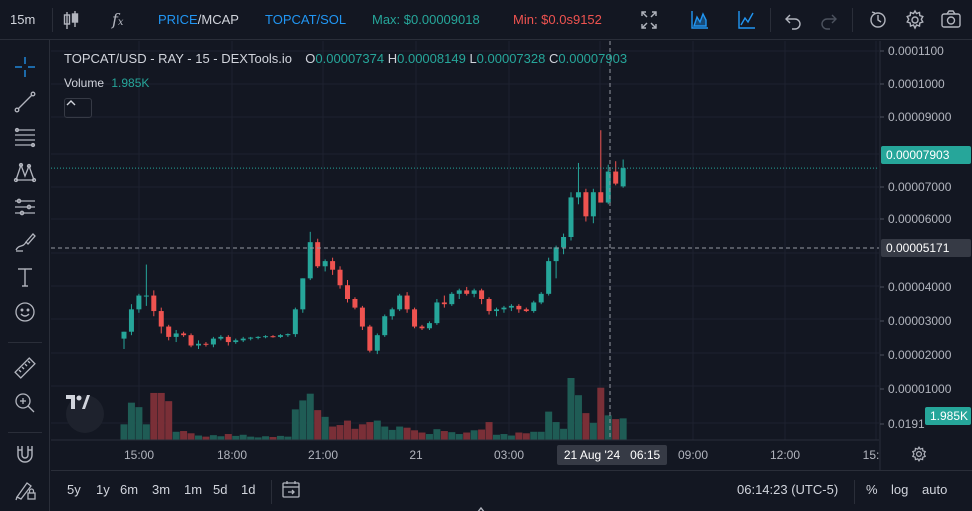 The width and height of the screenshot is (972, 511). Describe the element at coordinates (829, 20) in the screenshot. I see `redo-icon` at that location.